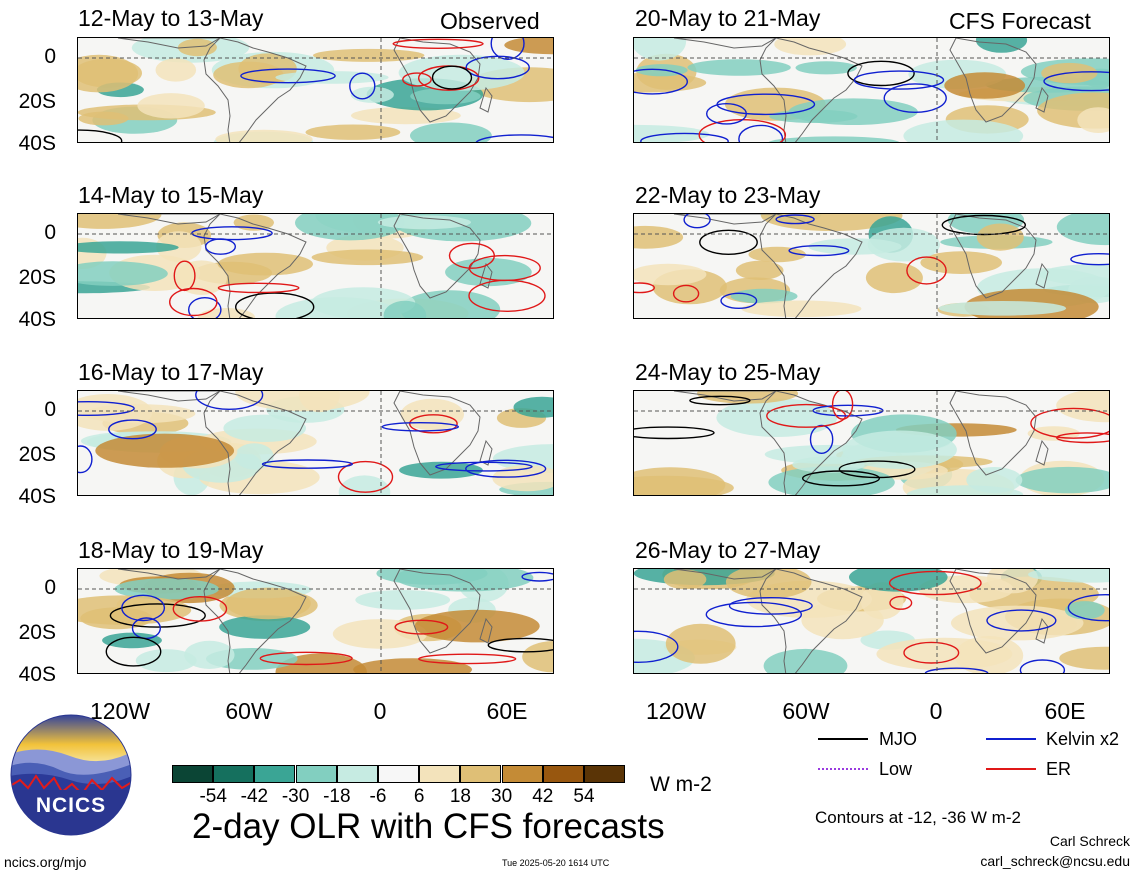 This screenshot has width=1135, height=878. I want to click on colorbar-tick-label: -42, so click(254, 796).